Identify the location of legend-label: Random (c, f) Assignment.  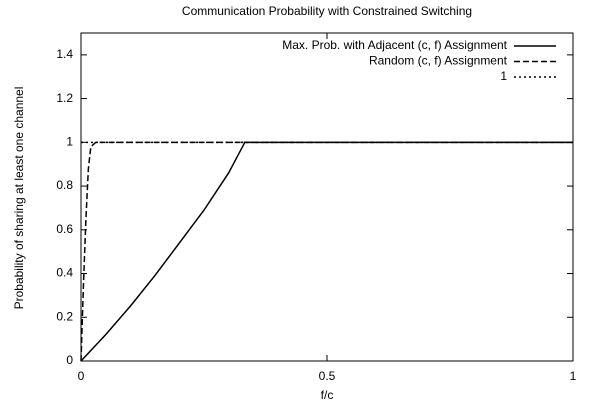
(438, 61).